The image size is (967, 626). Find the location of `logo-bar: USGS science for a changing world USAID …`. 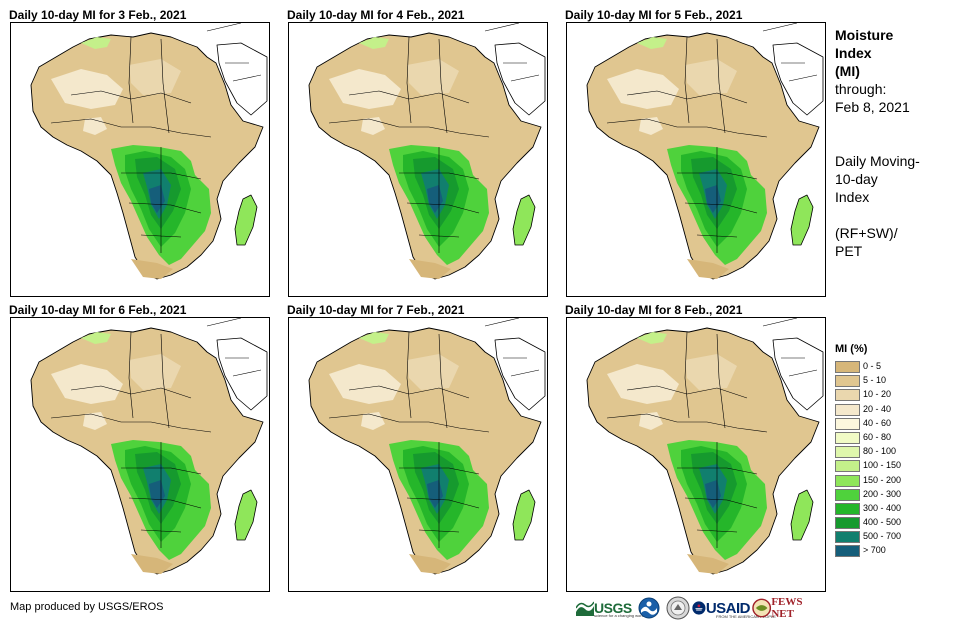

logo-bar: USGS science for a changing world USAID … is located at coordinates (701, 609).